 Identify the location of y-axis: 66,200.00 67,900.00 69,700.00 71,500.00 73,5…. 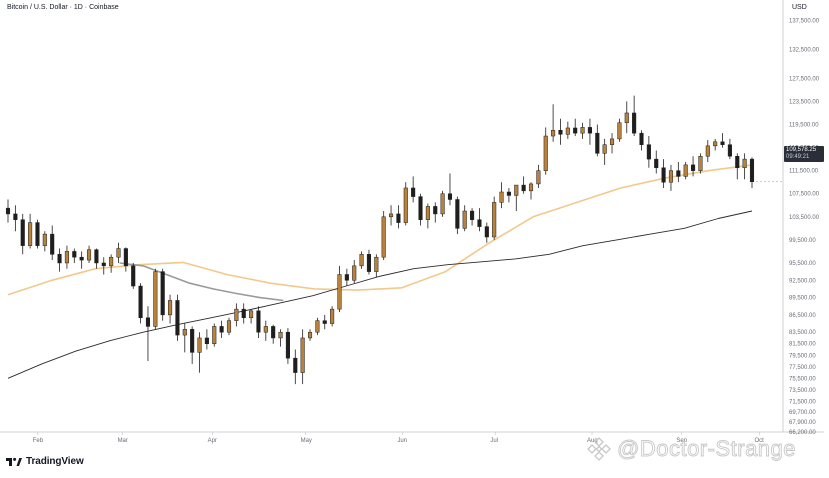
(804, 227).